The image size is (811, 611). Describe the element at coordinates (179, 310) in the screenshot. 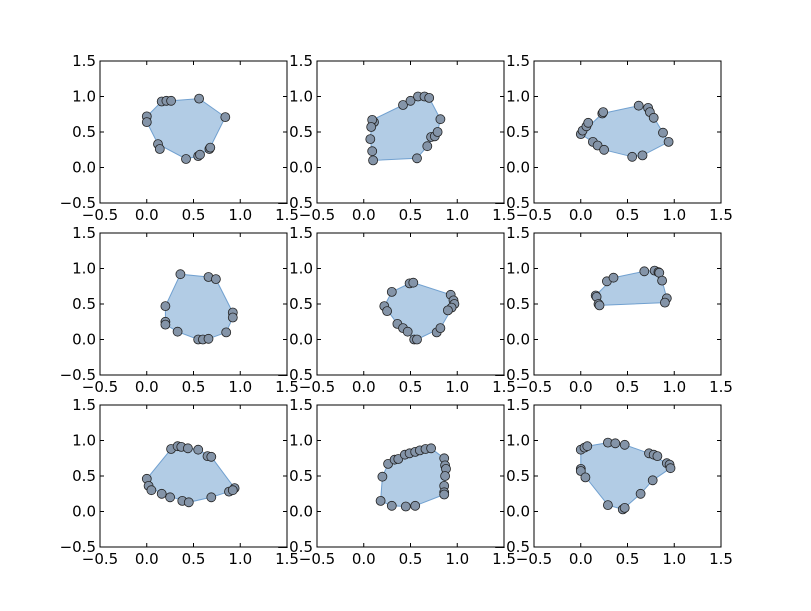

I see `subplot-4: −0.5−0.5 0.0 0.0 0.5 0.5 1.0 1.0 1.5 1.5` at that location.